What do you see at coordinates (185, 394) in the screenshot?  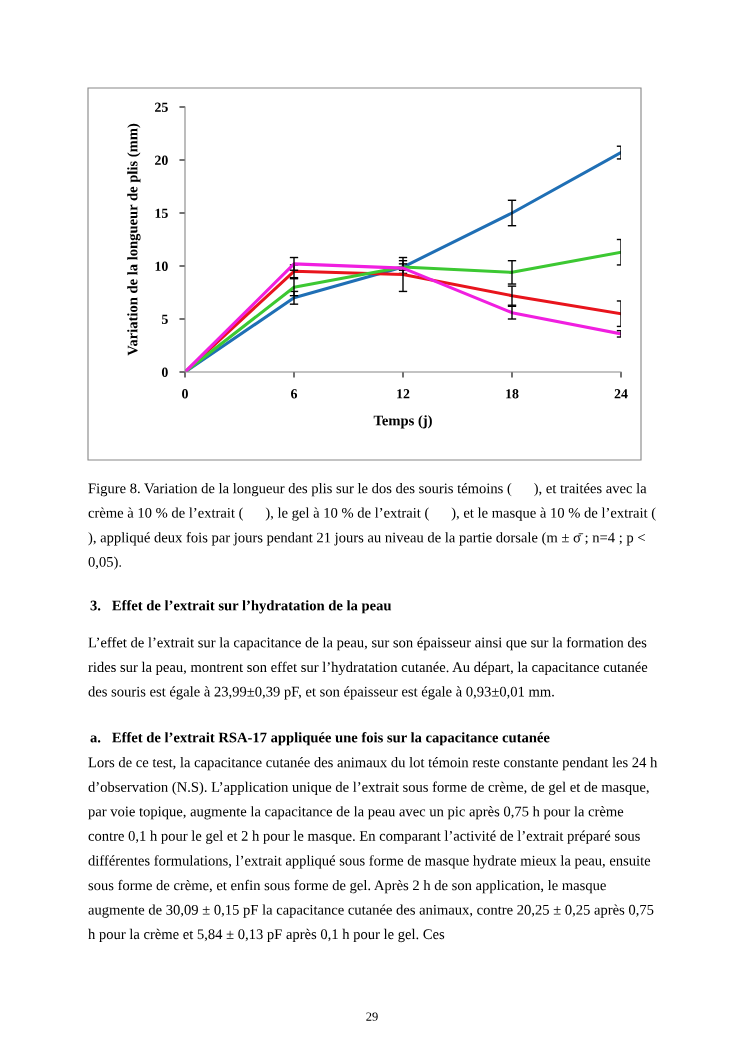 I see `x-tick-label: 0` at bounding box center [185, 394].